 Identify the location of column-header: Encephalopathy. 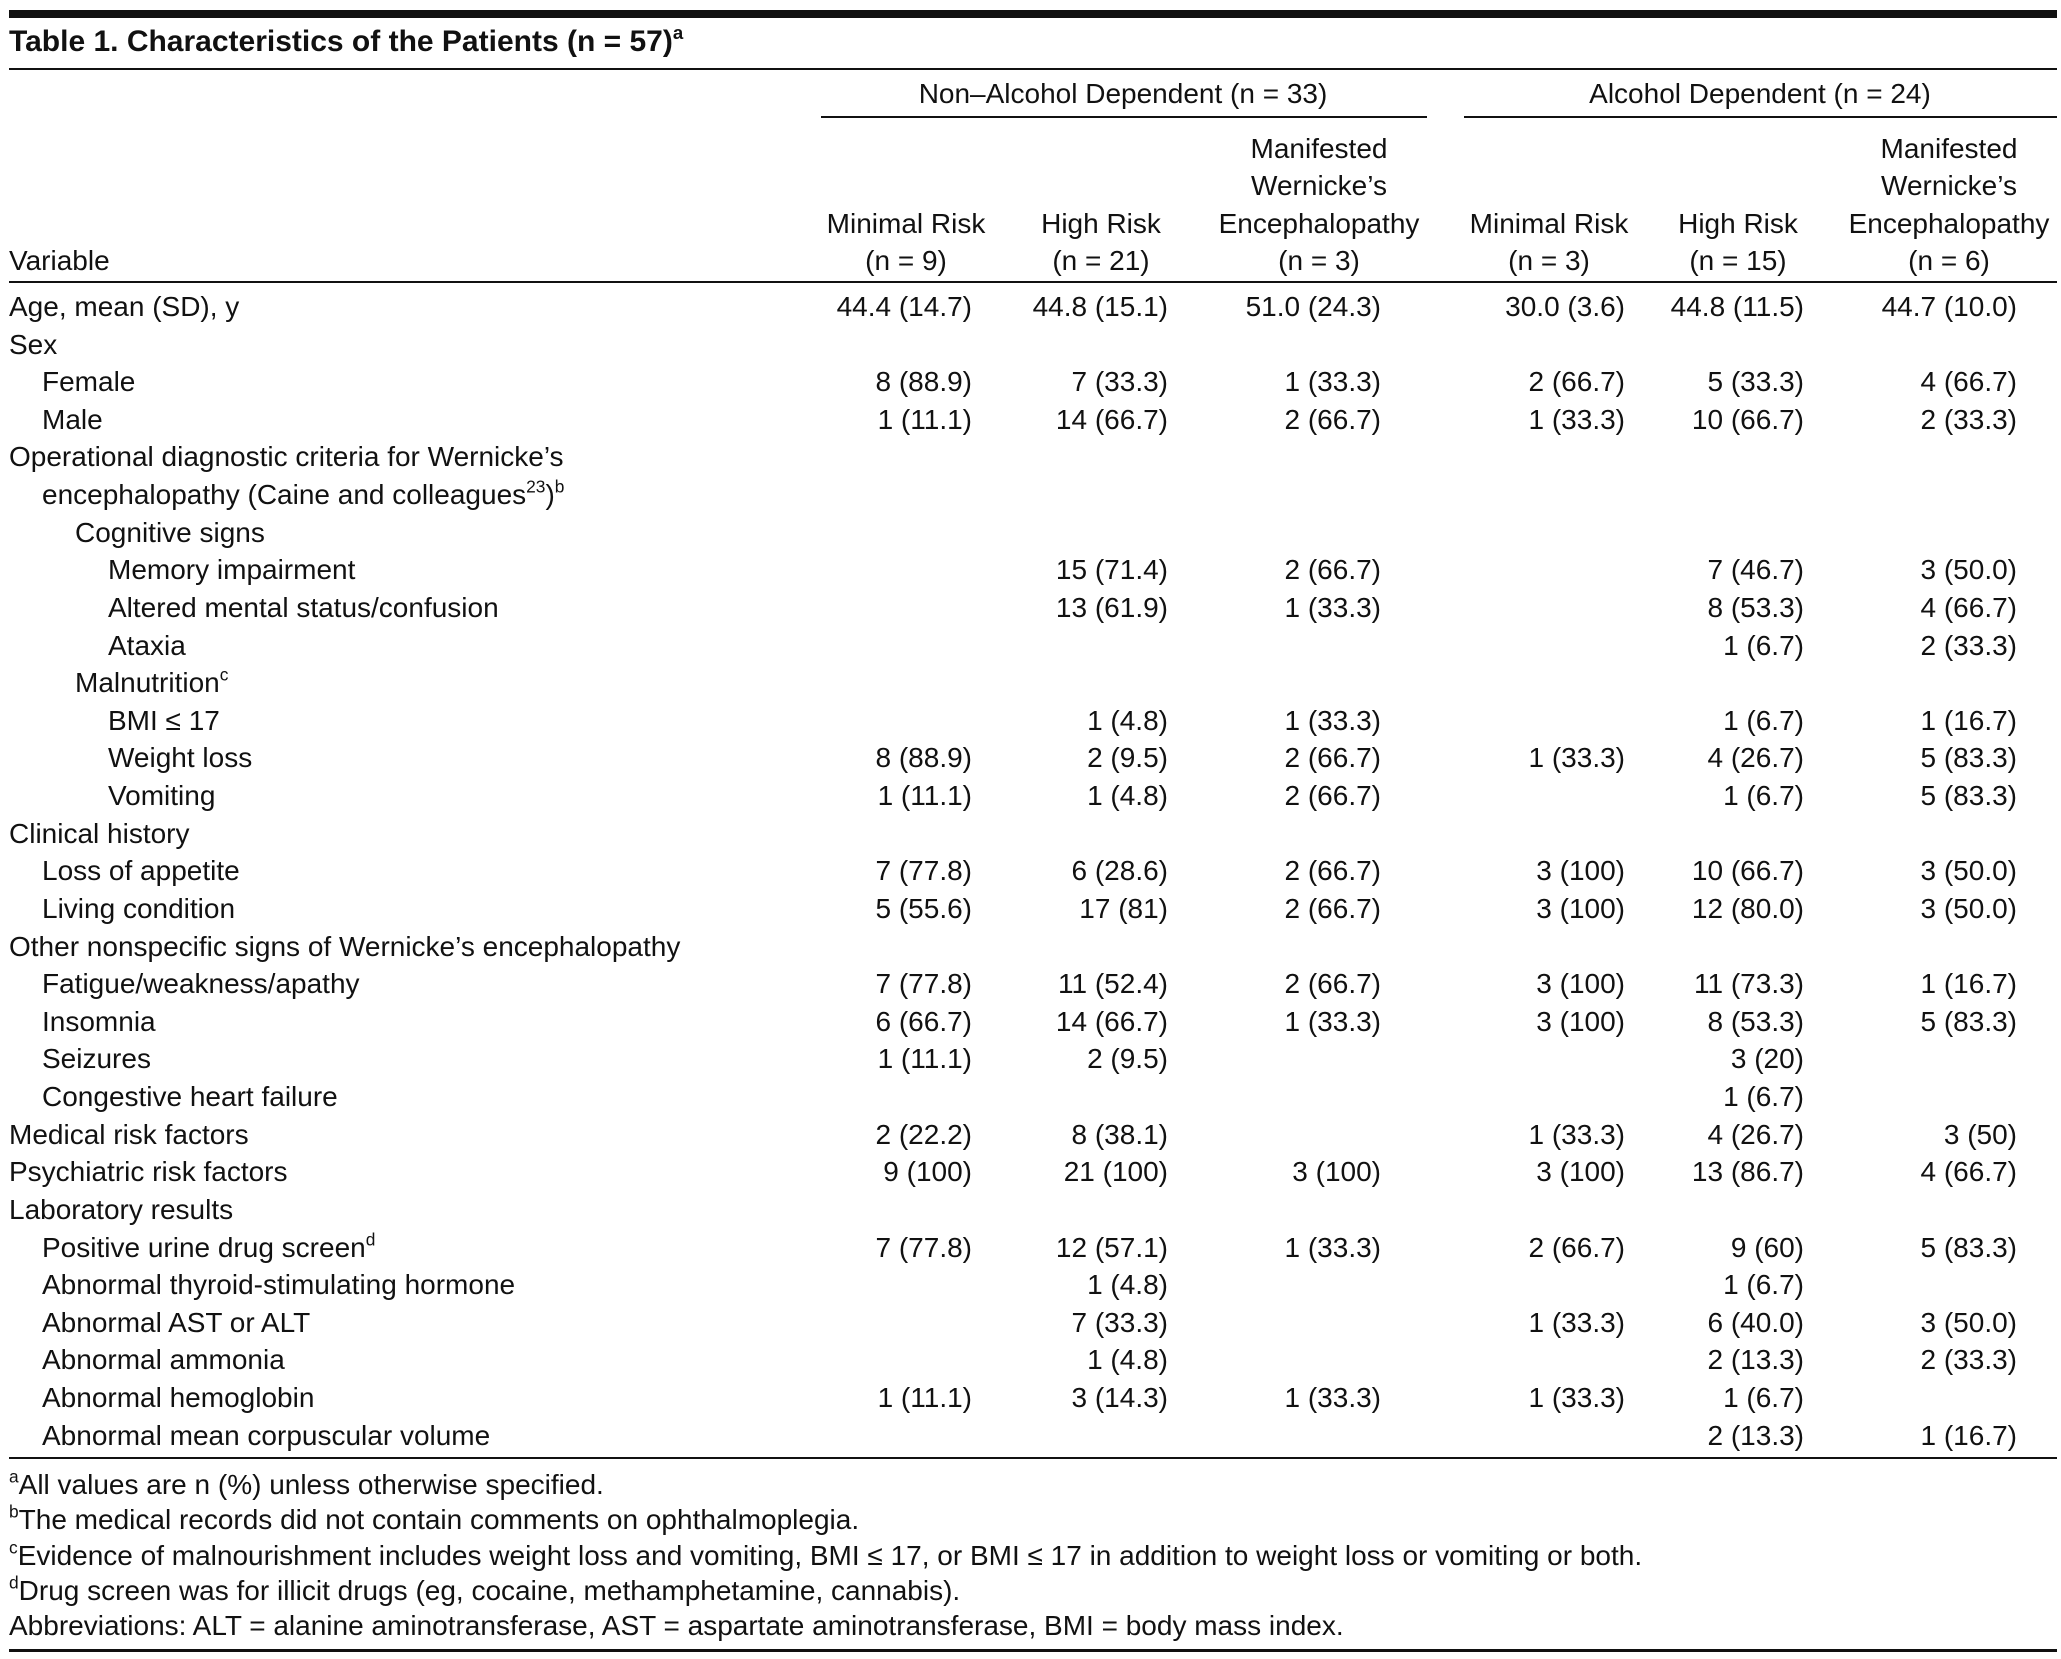
(1940, 224).